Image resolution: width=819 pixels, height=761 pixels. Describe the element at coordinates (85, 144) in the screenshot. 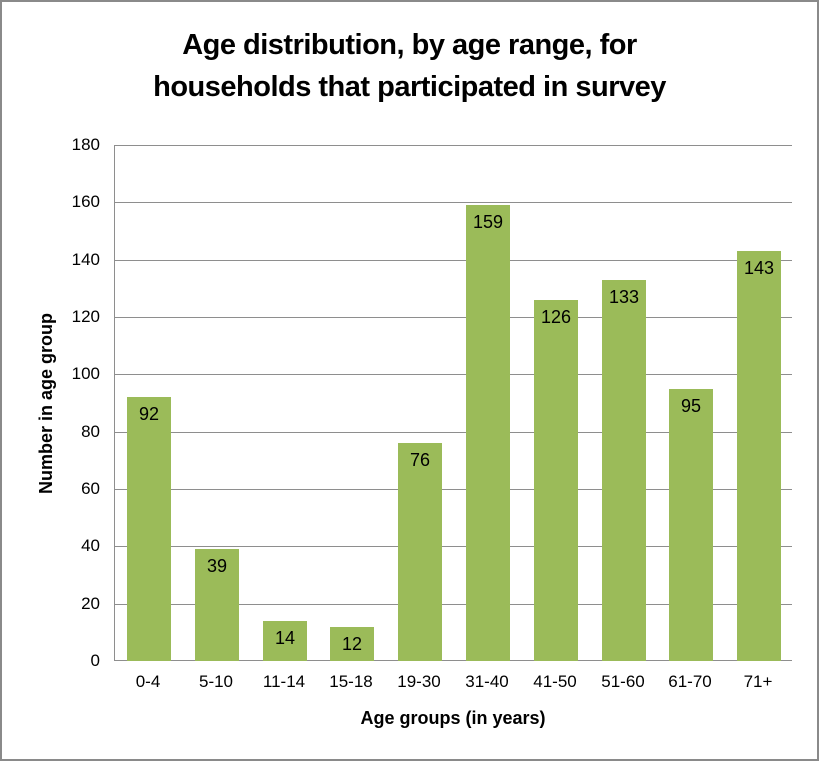

I see `y-tick-label-180: 180` at that location.